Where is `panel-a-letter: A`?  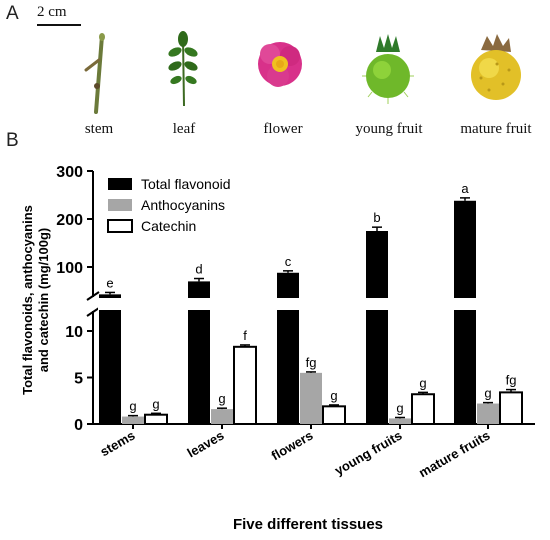
panel-a-letter: A is located at coordinates (12, 13).